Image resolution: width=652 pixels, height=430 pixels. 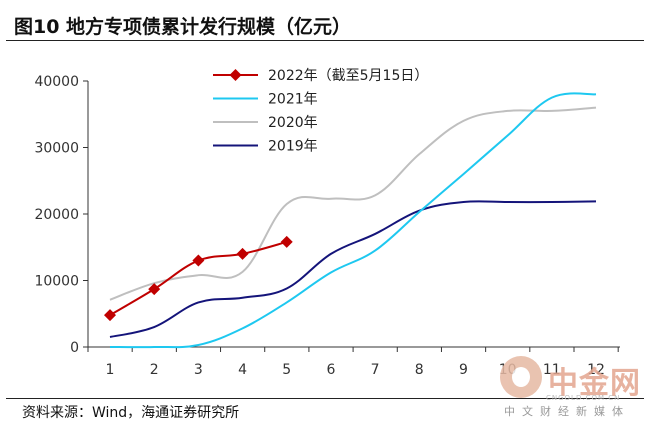 What do you see at coordinates (552, 370) in the screenshot?
I see `x-tick-label: 11` at bounding box center [552, 370].